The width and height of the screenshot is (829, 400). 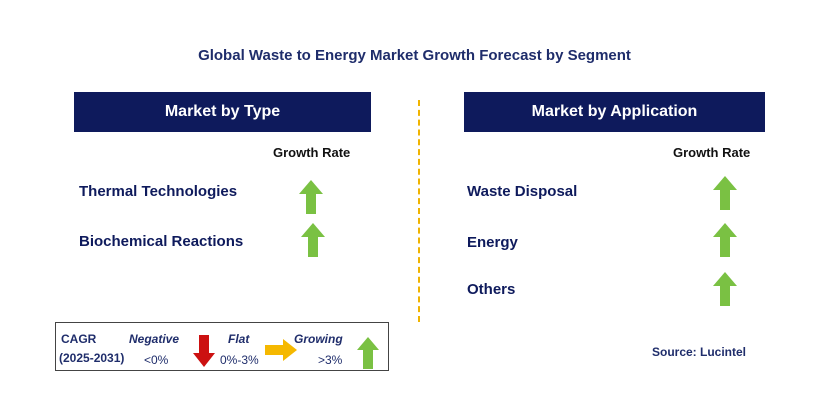 I want to click on panel-divider, so click(x=419, y=211).